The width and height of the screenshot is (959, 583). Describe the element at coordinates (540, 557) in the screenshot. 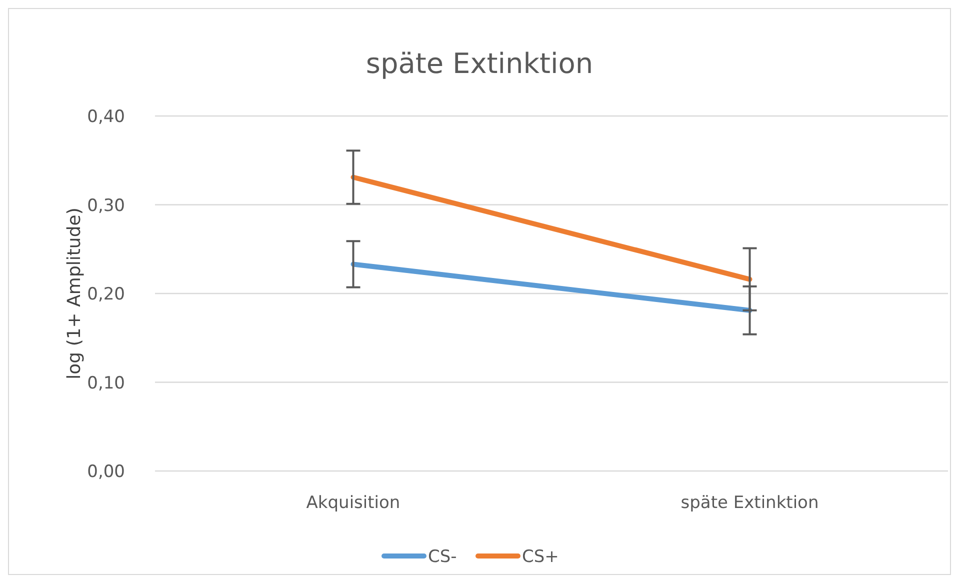

I see `legend-label: CS+` at that location.